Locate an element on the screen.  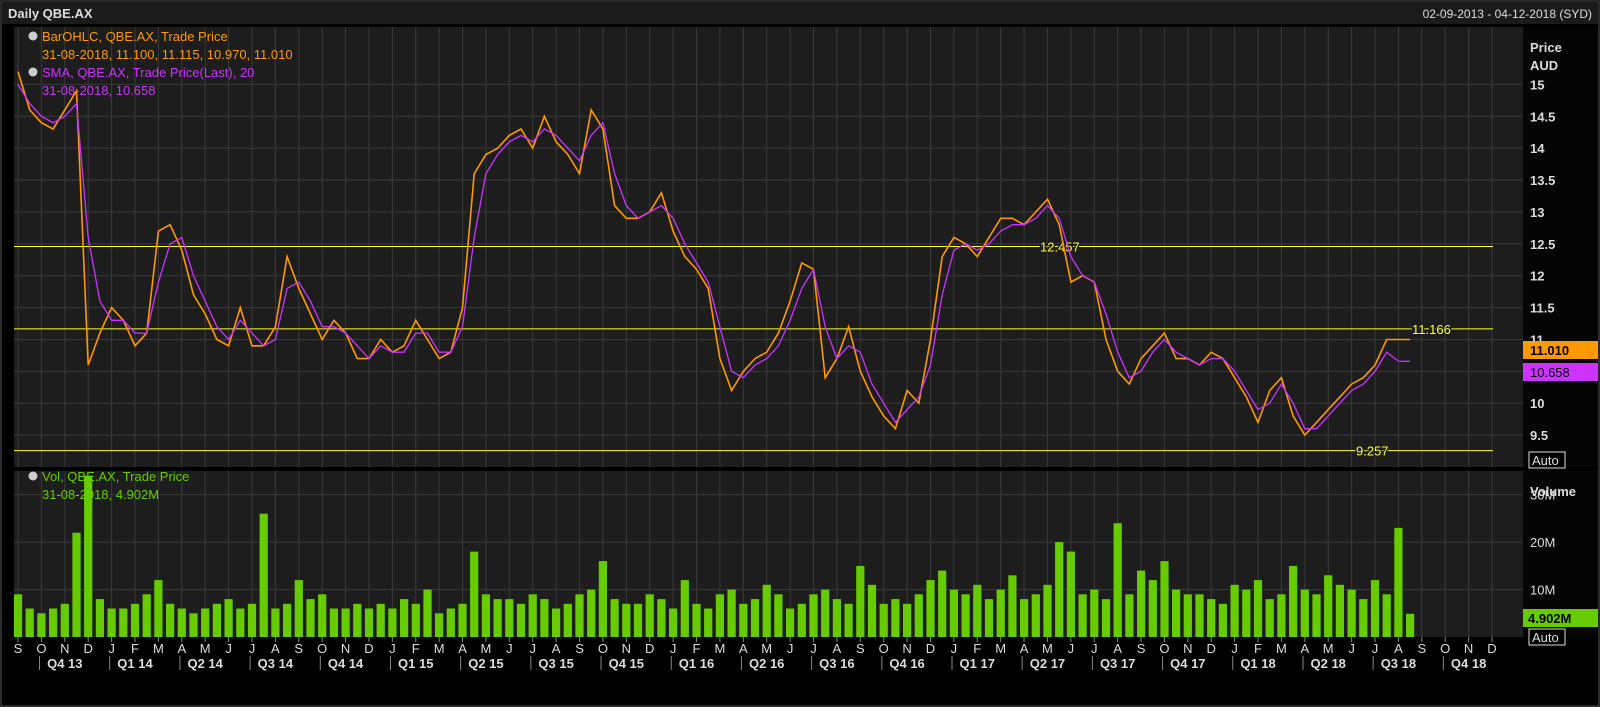
header-bar is located at coordinates (800, 13).